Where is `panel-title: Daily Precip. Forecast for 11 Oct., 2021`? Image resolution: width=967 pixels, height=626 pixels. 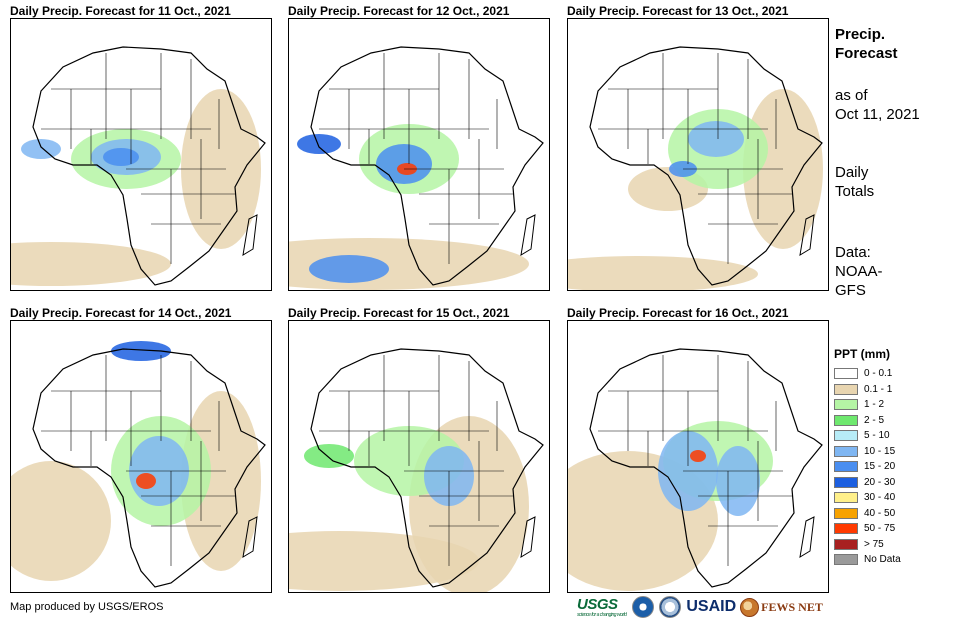
panel-title: Daily Precip. Forecast for 11 Oct., 2021 is located at coordinates (120, 11).